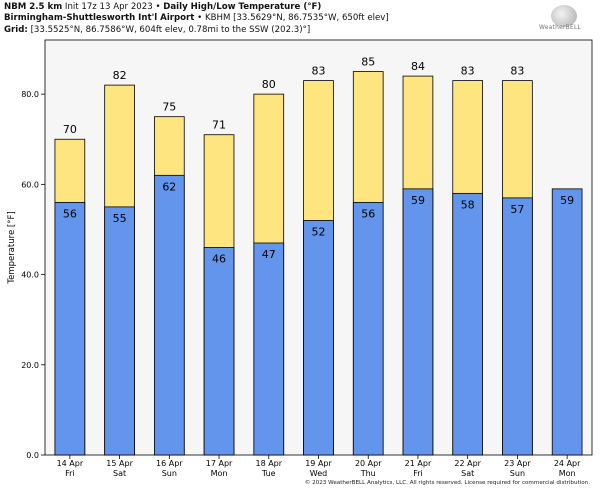  Describe the element at coordinates (517, 463) in the screenshot. I see `x-tick-date-label: 23 Apr` at that location.